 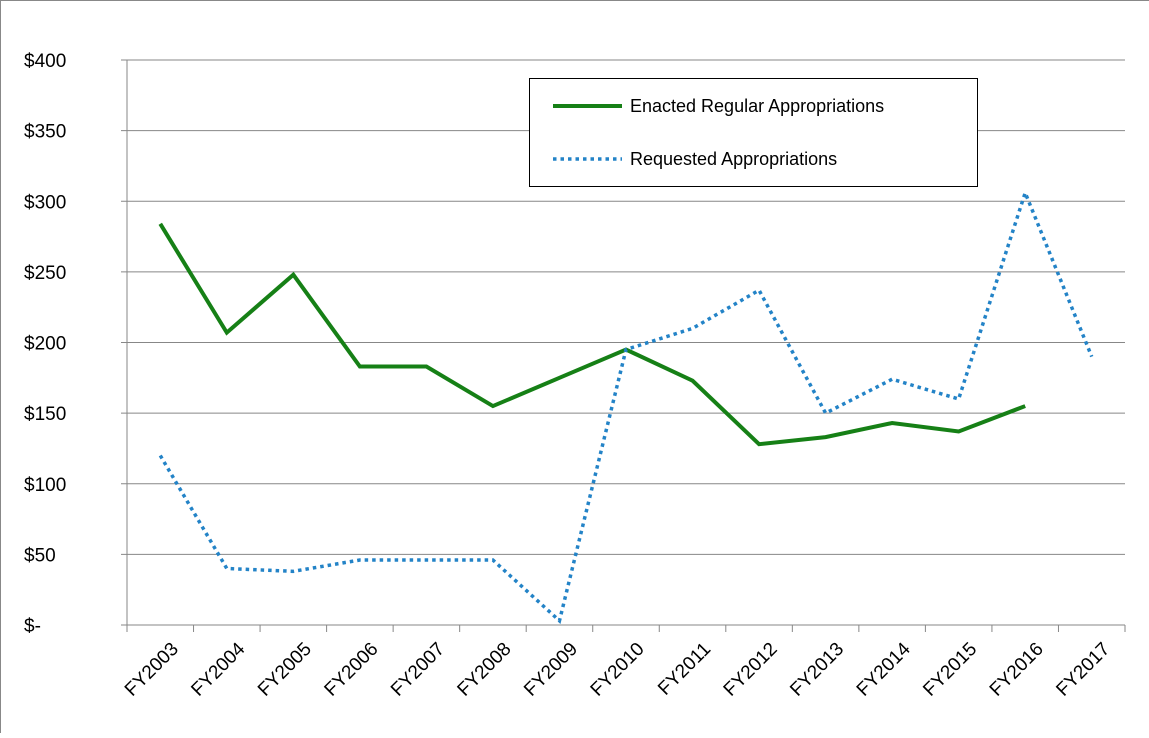 I want to click on y-tick-label: $150, so click(x=45, y=414).